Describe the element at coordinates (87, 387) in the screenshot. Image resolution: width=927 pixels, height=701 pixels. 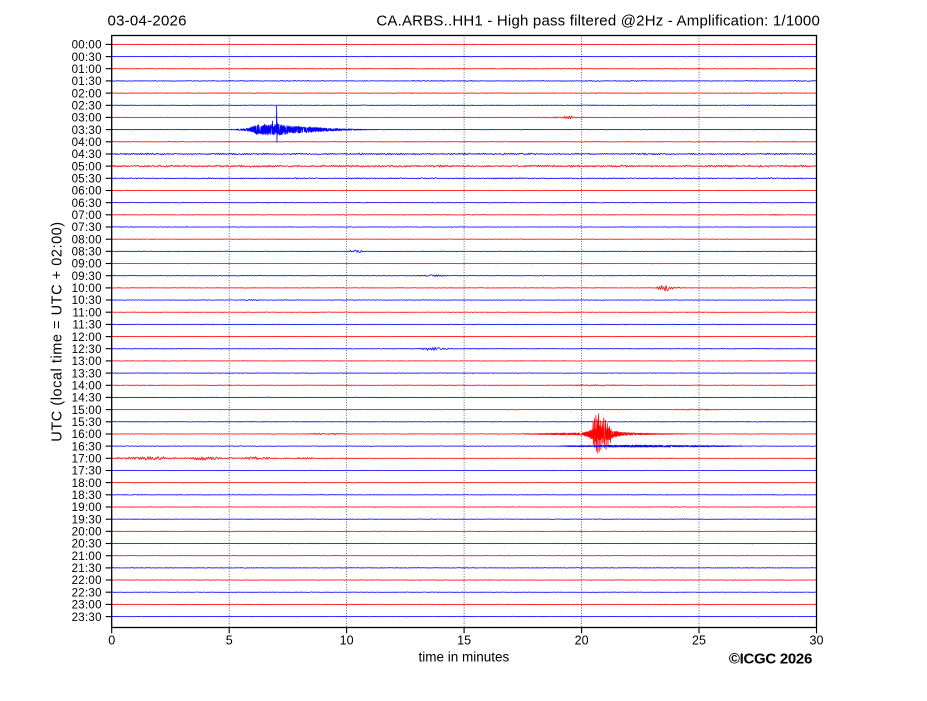
I see `svg-text: 14:00` at that location.